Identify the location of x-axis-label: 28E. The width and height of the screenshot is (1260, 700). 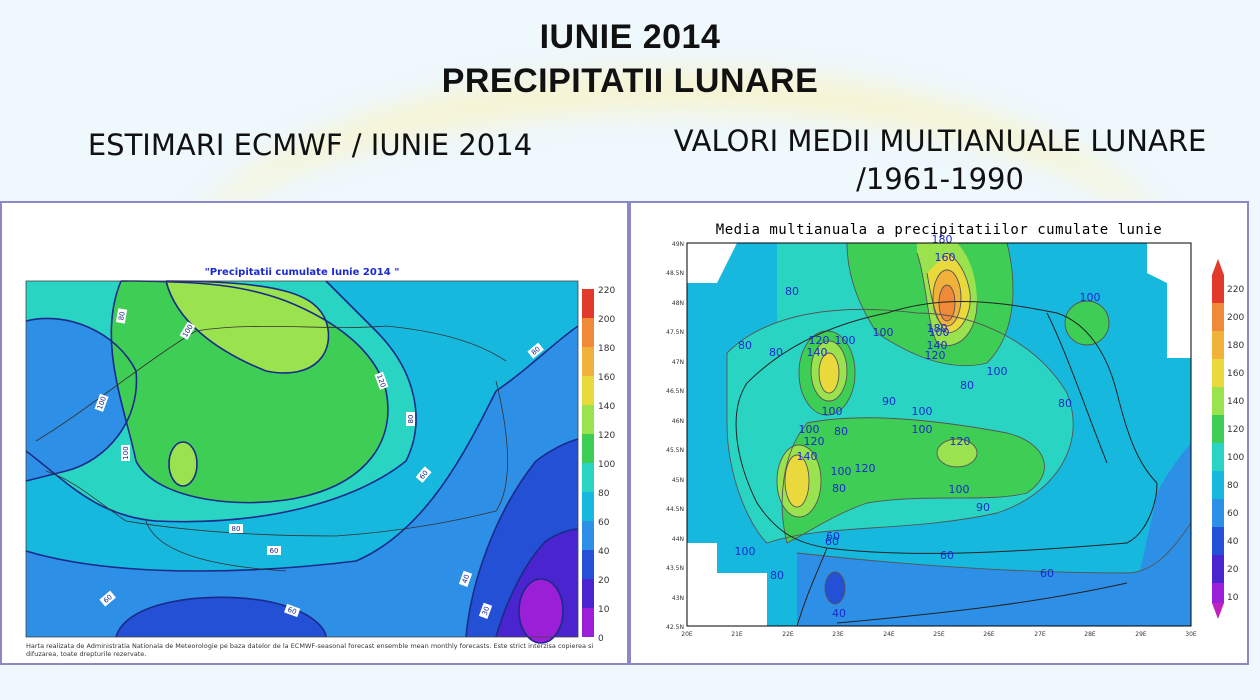
(1090, 634).